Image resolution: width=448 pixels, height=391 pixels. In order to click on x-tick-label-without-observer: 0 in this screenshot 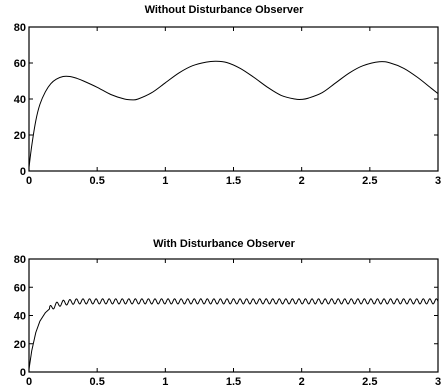, I will do `click(29, 181)`.